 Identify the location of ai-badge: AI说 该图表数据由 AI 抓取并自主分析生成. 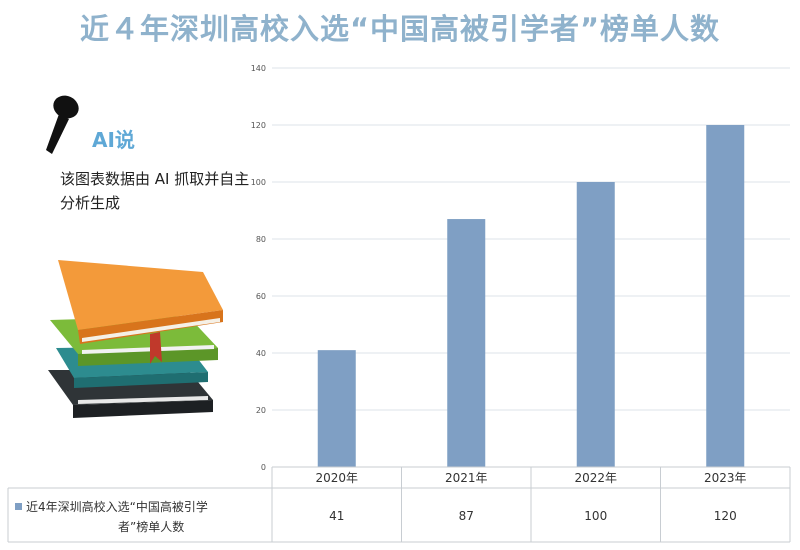
(145, 157).